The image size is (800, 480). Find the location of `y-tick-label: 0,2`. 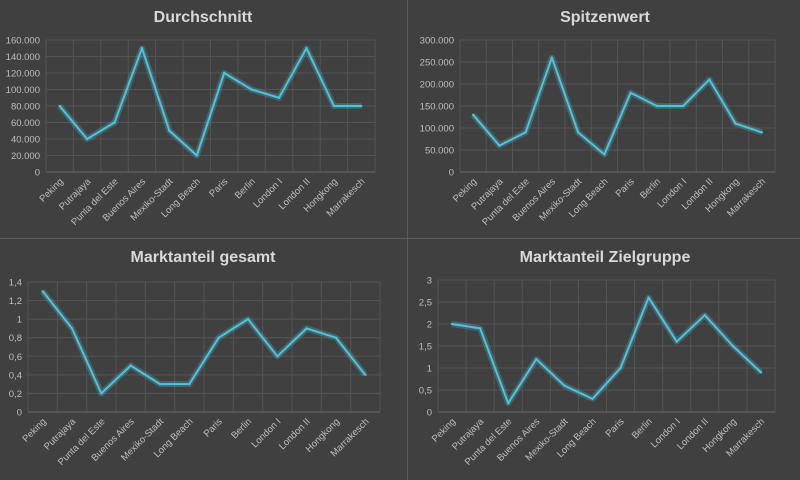

y-tick-label: 0,2 is located at coordinates (15, 394).